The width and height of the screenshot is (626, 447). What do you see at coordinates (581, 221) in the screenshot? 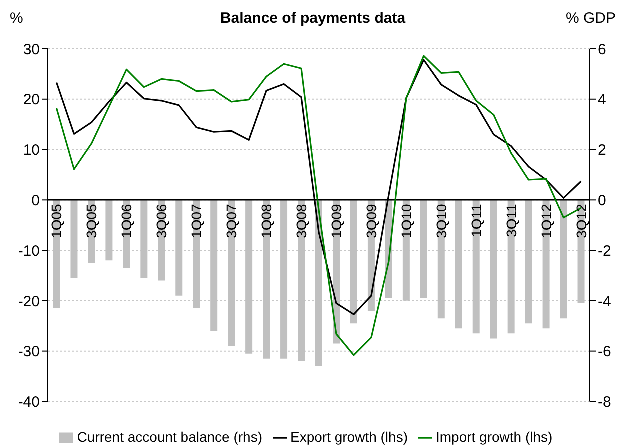
I see `x-tick-label: 3Q12` at bounding box center [581, 221].